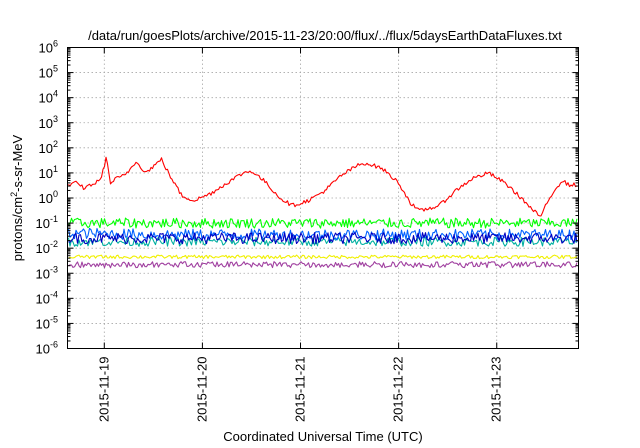 The image size is (640, 448). I want to click on x-tick-label: 2015-11-21, so click(300, 390).